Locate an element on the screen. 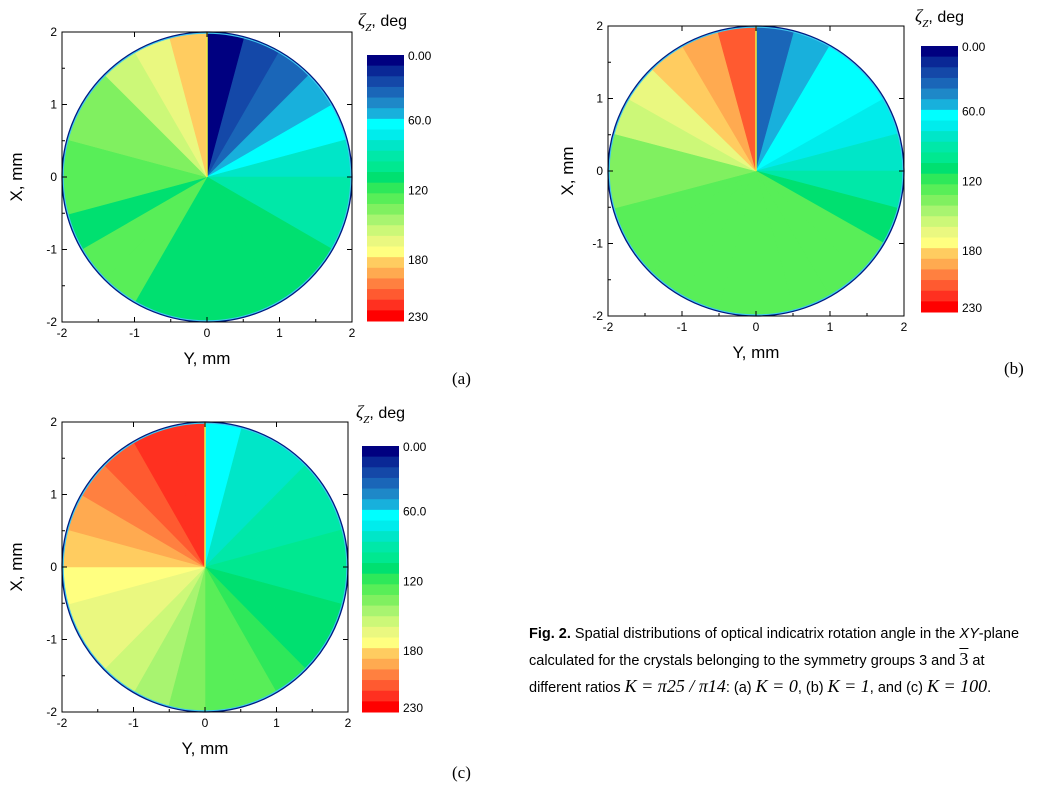  panel-tag: (c) is located at coordinates (461, 772).